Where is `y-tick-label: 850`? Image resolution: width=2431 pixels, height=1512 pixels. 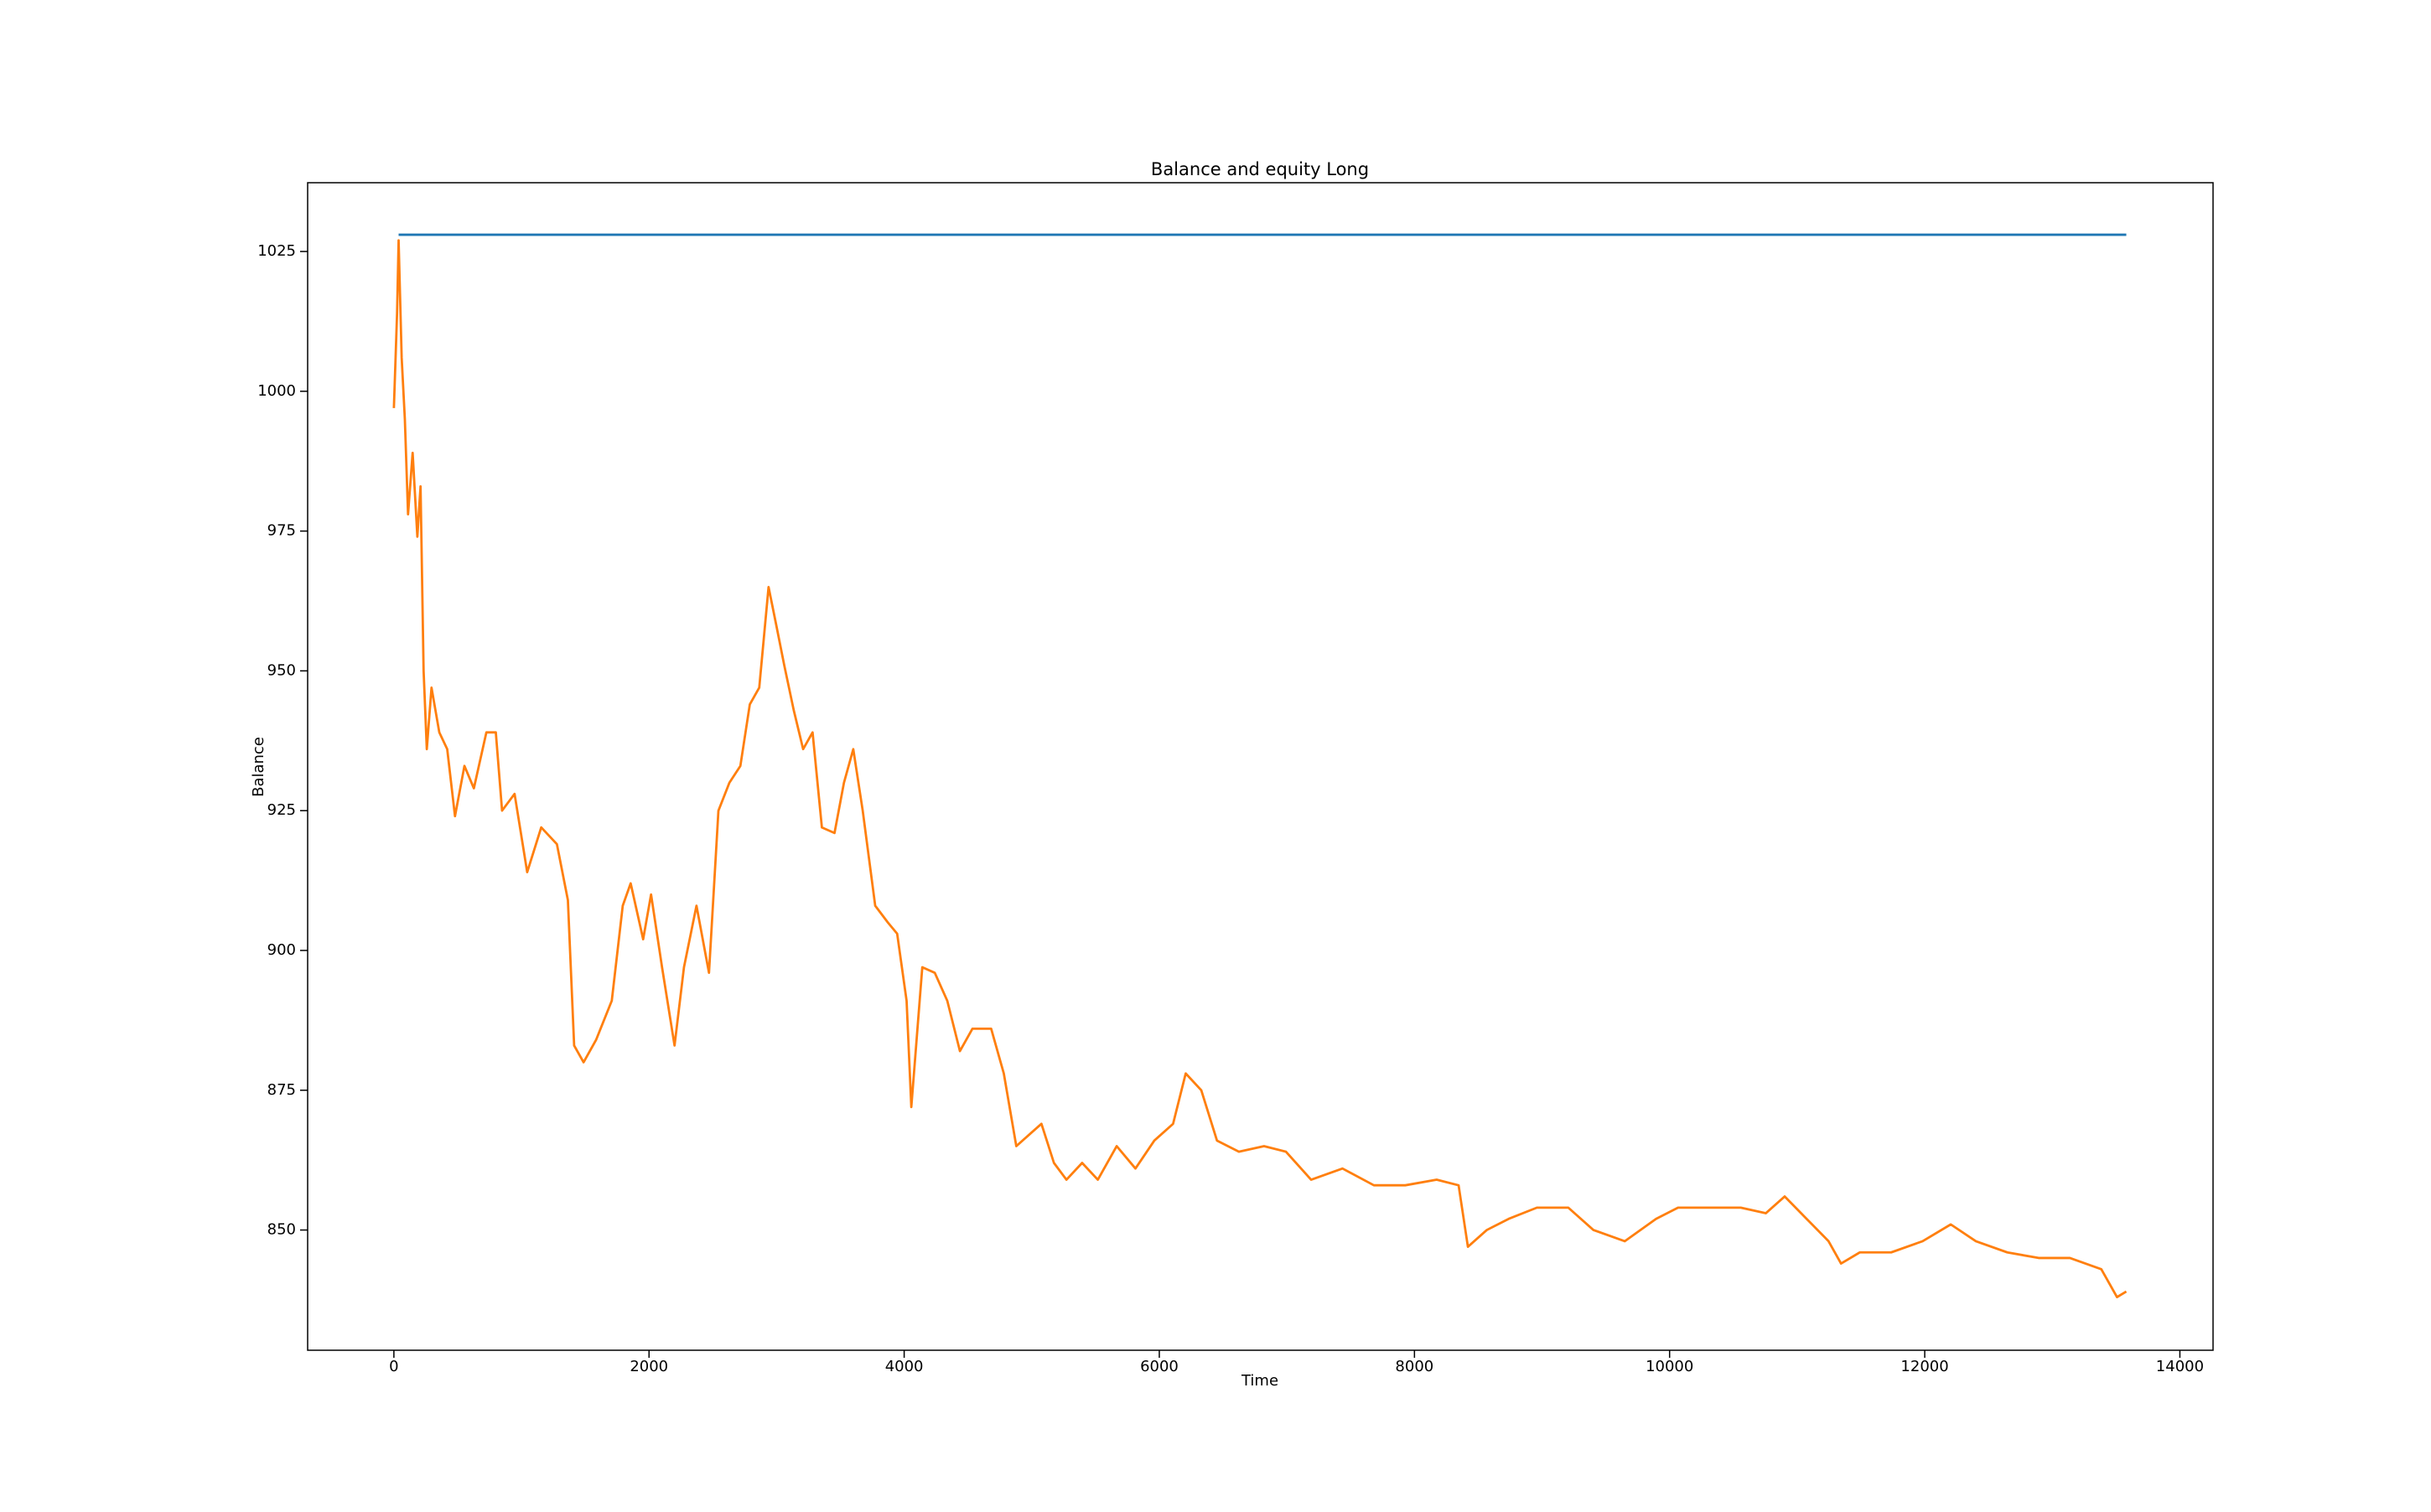
y-tick-label: 850 is located at coordinates (281, 1230).